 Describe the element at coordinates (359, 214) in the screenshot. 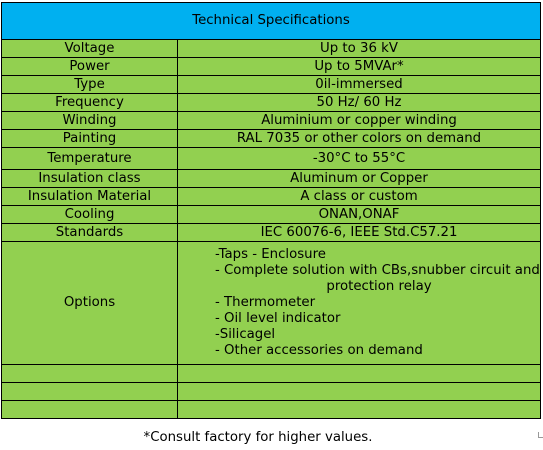

I see `spec-value-cooling: ONAN,ONAF` at that location.